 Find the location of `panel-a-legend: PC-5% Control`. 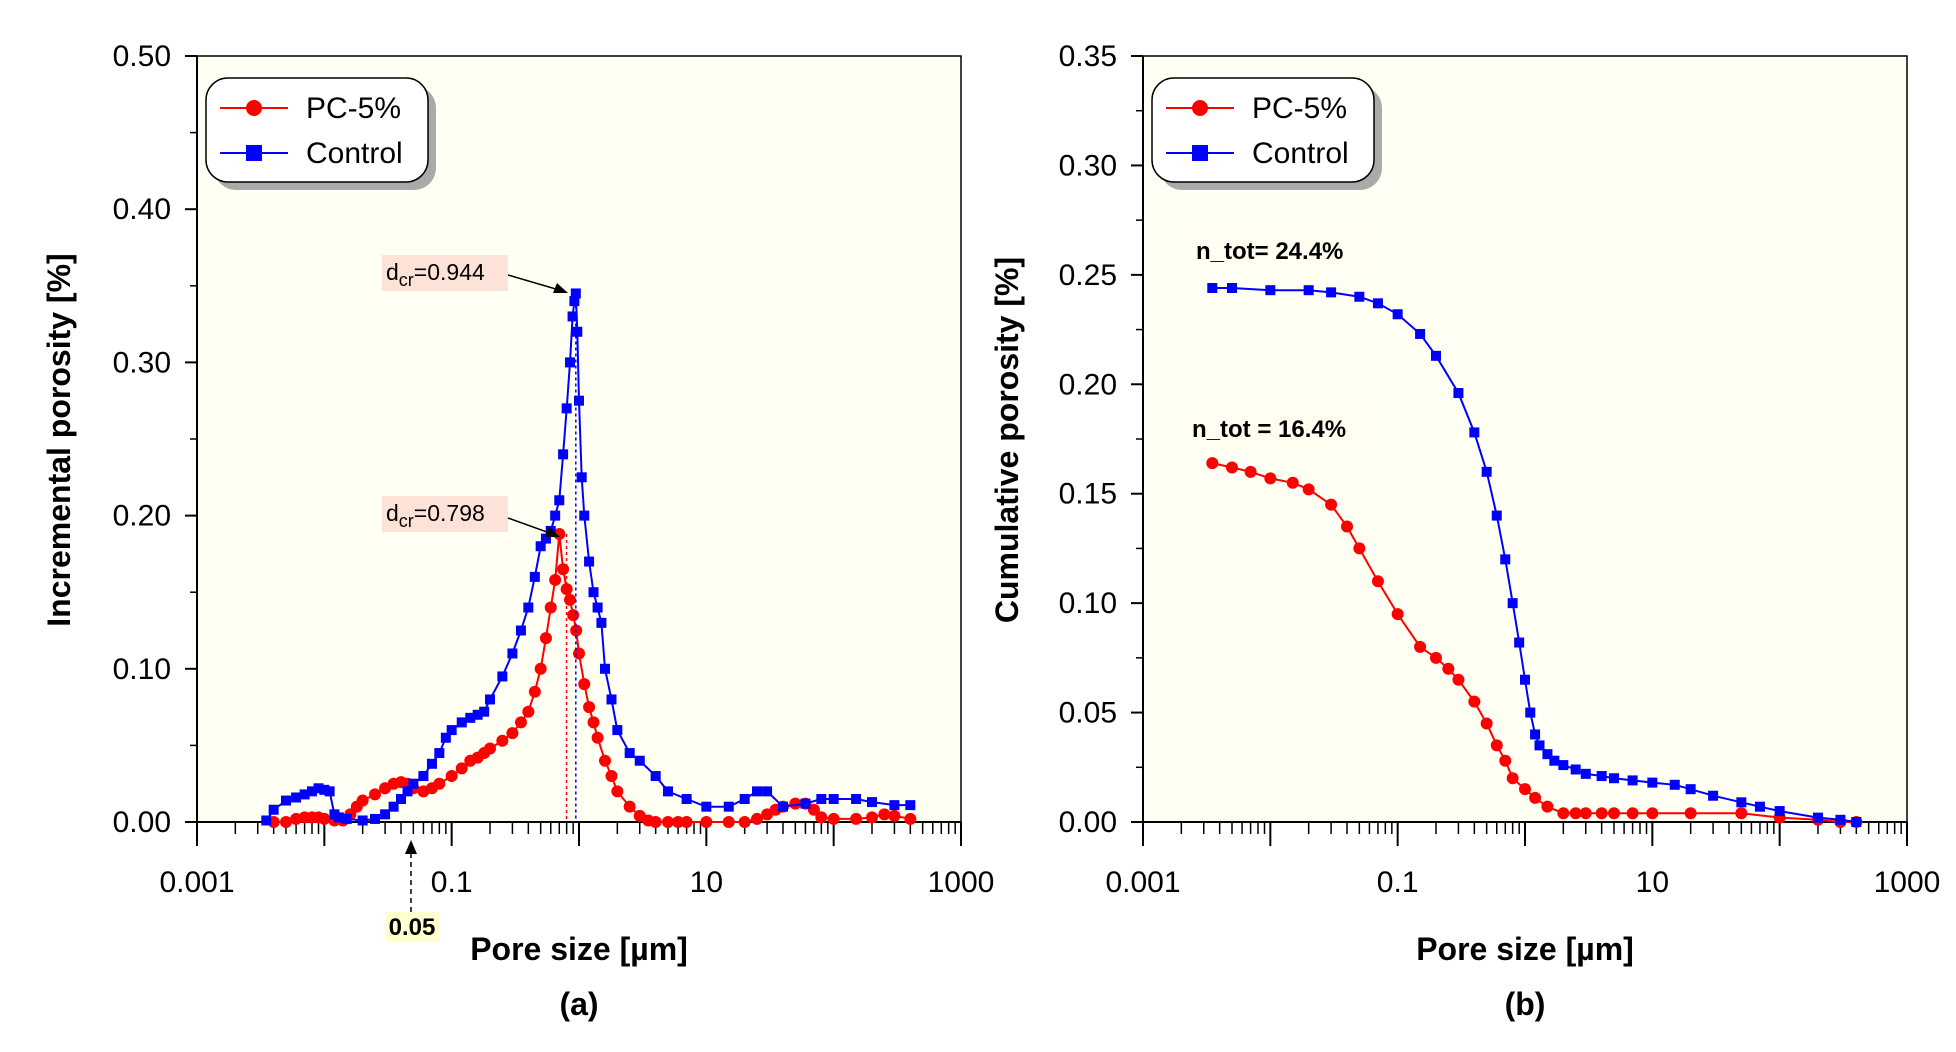

panel-a-legend: PC-5% Control is located at coordinates (320, 133).